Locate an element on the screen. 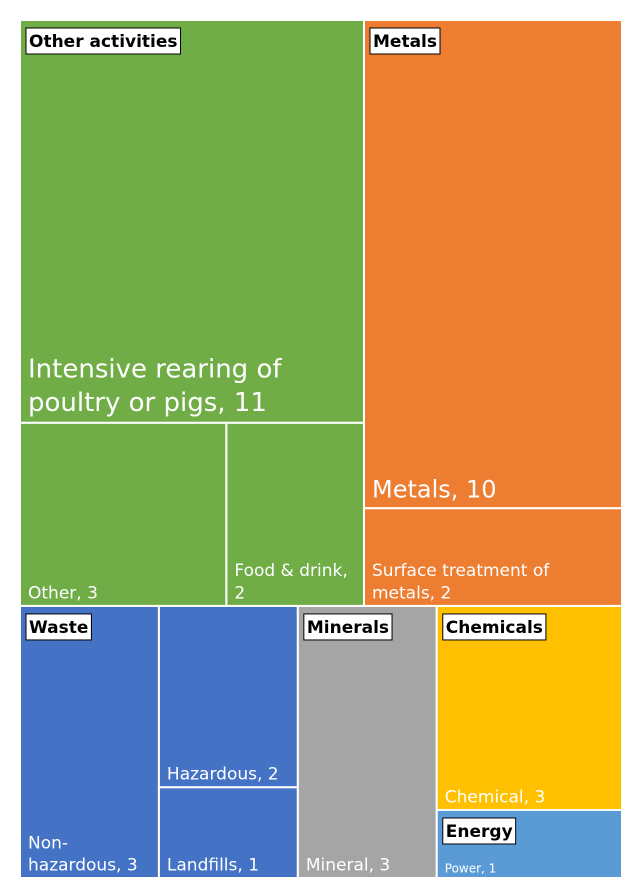 This screenshot has width=623, height=882. group-label: Other activities is located at coordinates (103, 42).